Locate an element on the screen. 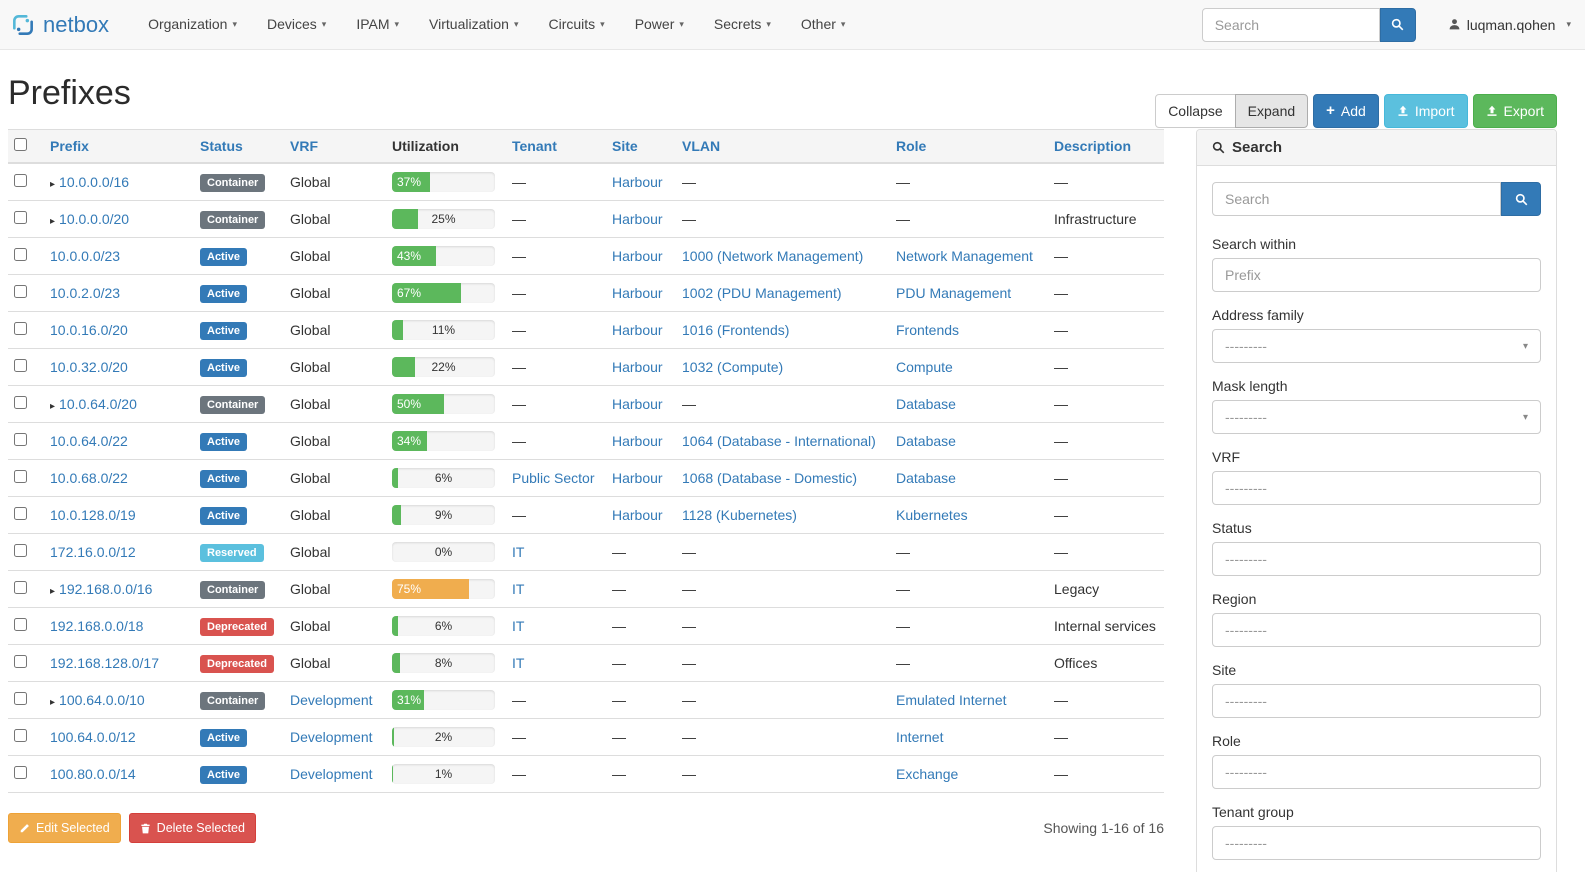 The height and width of the screenshot is (872, 1585). vlan-link: 1032 (Compute) is located at coordinates (733, 367).